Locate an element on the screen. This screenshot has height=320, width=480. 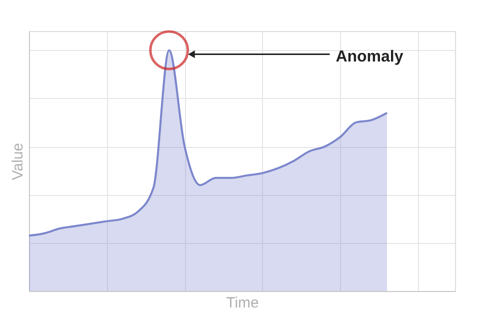
x-axis-title: Time is located at coordinates (242, 303).